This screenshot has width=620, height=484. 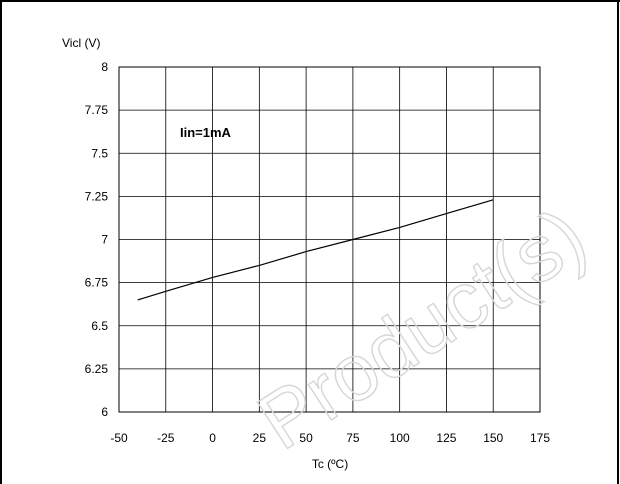 What do you see at coordinates (99, 153) in the screenshot?
I see `y-tick-label: 7.5` at bounding box center [99, 153].